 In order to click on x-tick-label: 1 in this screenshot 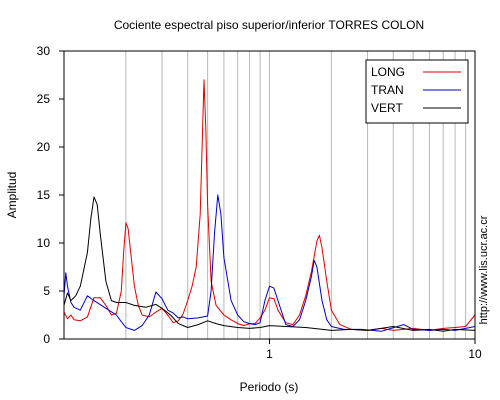, I will do `click(269, 354)`.